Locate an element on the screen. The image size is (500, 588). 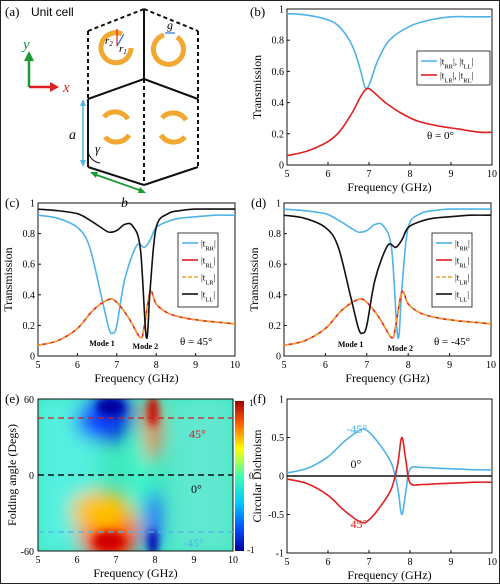
legend-entry: |tRL| is located at coordinates (462, 263).